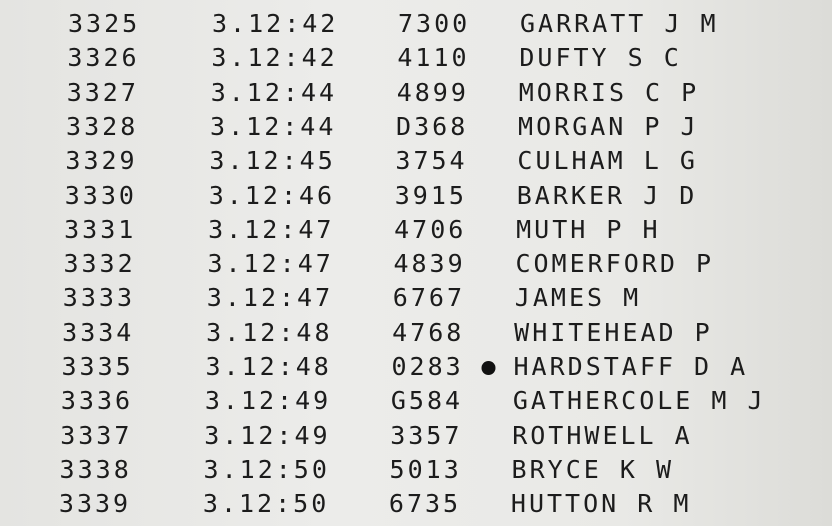  What do you see at coordinates (609, 92) in the screenshot?
I see `name-cell: MORRIS C P` at bounding box center [609, 92].